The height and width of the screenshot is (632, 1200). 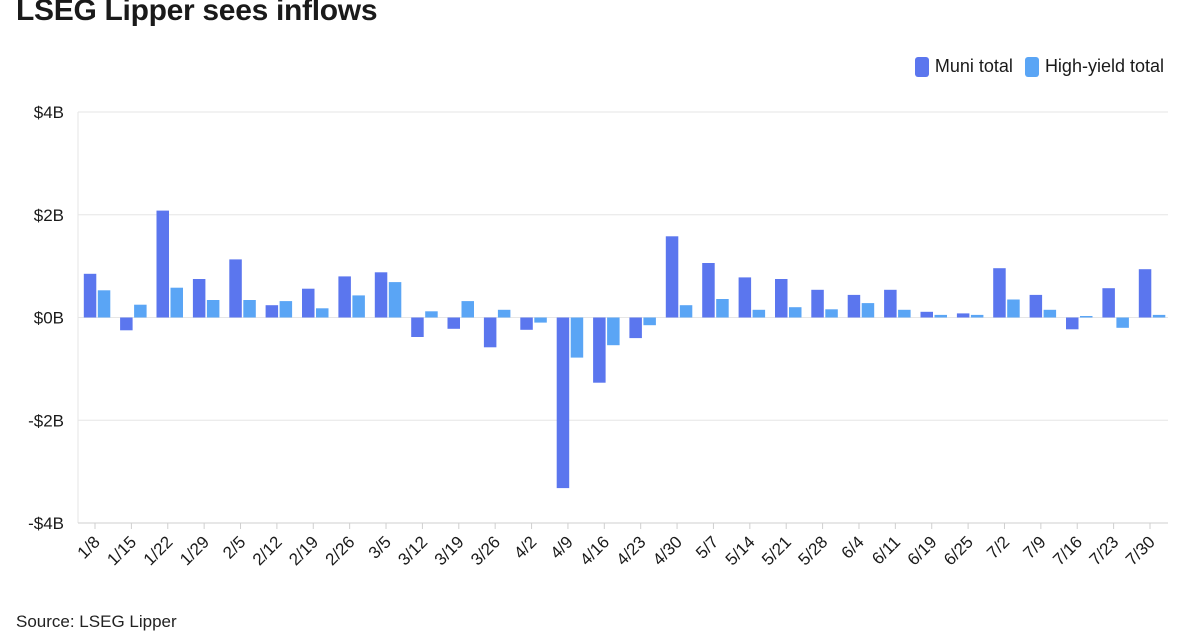 I want to click on x-tick-label: 4/16, so click(x=594, y=550).